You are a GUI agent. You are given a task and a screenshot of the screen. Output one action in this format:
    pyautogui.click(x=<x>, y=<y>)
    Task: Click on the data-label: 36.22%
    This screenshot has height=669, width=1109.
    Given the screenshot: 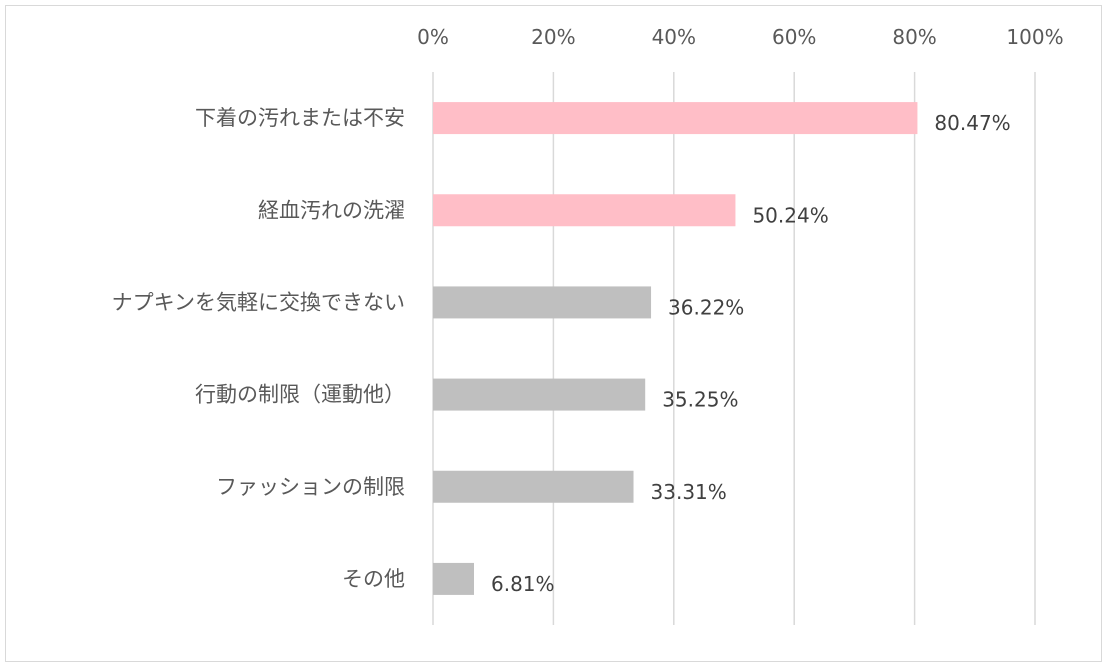 What is the action you would take?
    pyautogui.click(x=706, y=307)
    